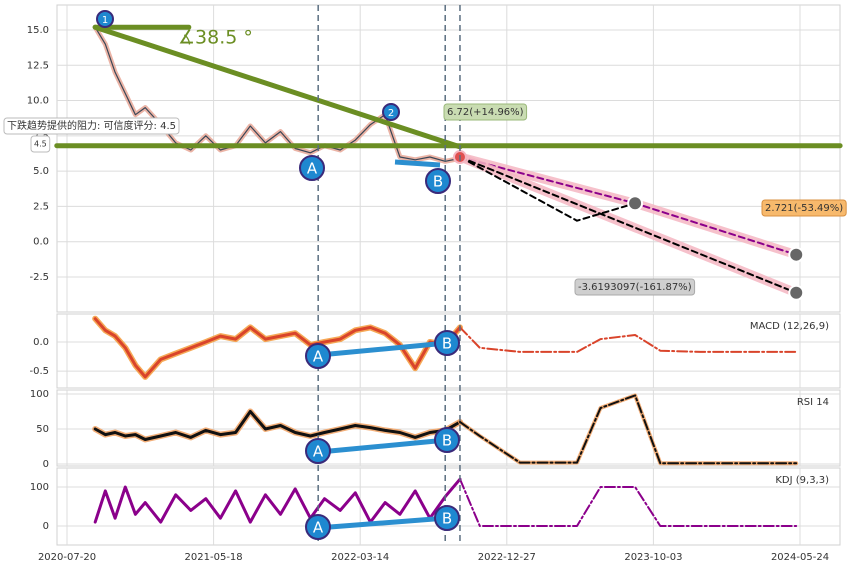  Describe the element at coordinates (41, 171) in the screenshot. I see `y-tick-label: 5.0` at that location.